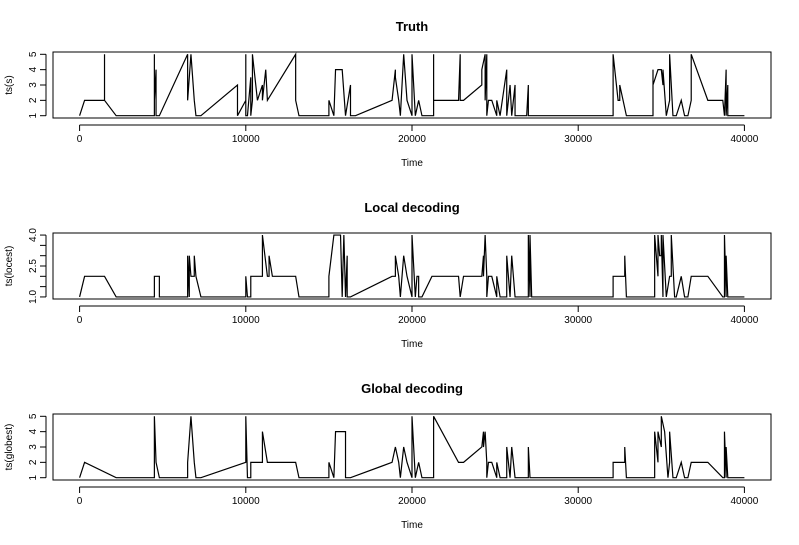 This screenshot has width=799, height=545. What do you see at coordinates (33, 235) in the screenshot?
I see `y-tick-label: 4.0` at bounding box center [33, 235].